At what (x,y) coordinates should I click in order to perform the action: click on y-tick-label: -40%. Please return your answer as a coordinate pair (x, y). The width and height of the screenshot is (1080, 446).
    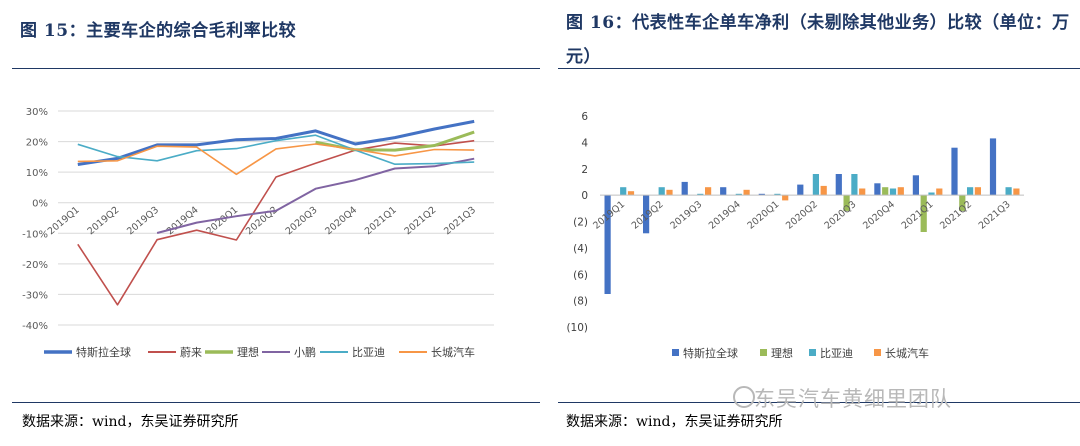
    Looking at the image, I should click on (35, 326).